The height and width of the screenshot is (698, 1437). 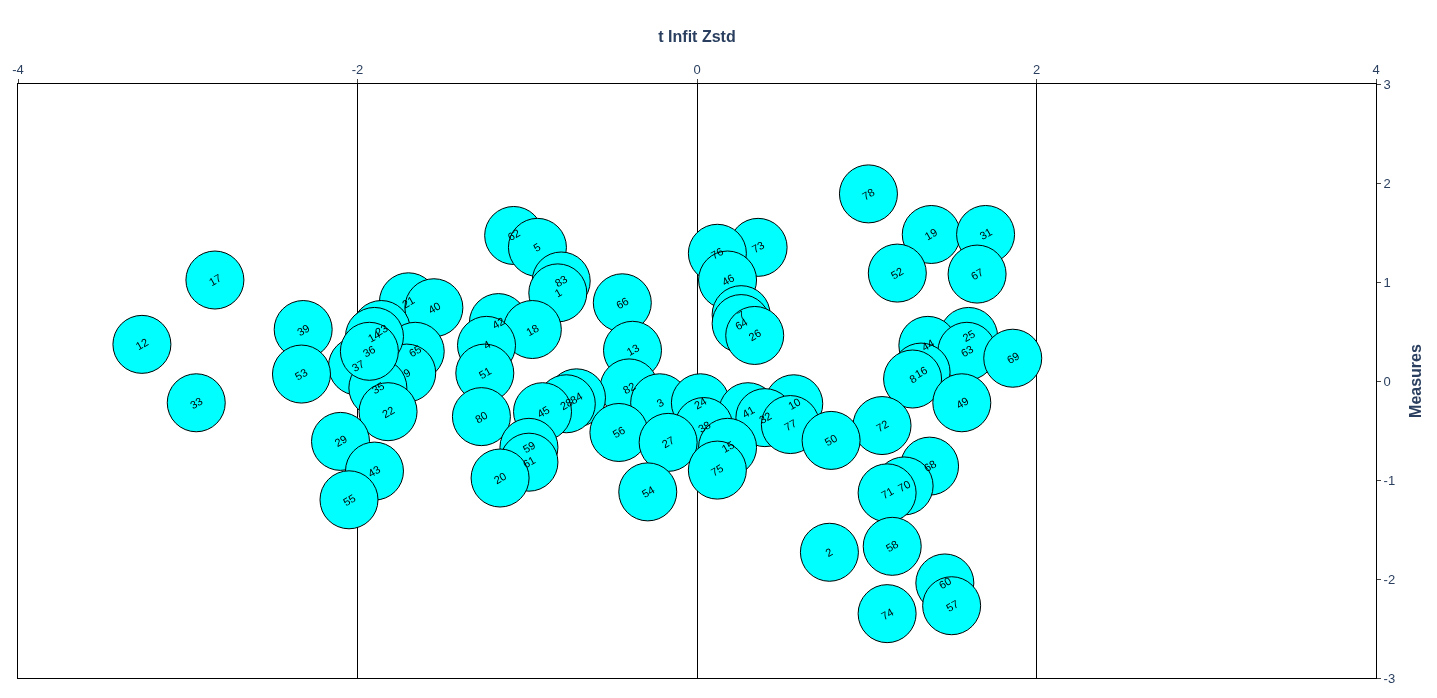 What do you see at coordinates (196, 403) in the screenshot?
I see `annotation: 33` at bounding box center [196, 403].